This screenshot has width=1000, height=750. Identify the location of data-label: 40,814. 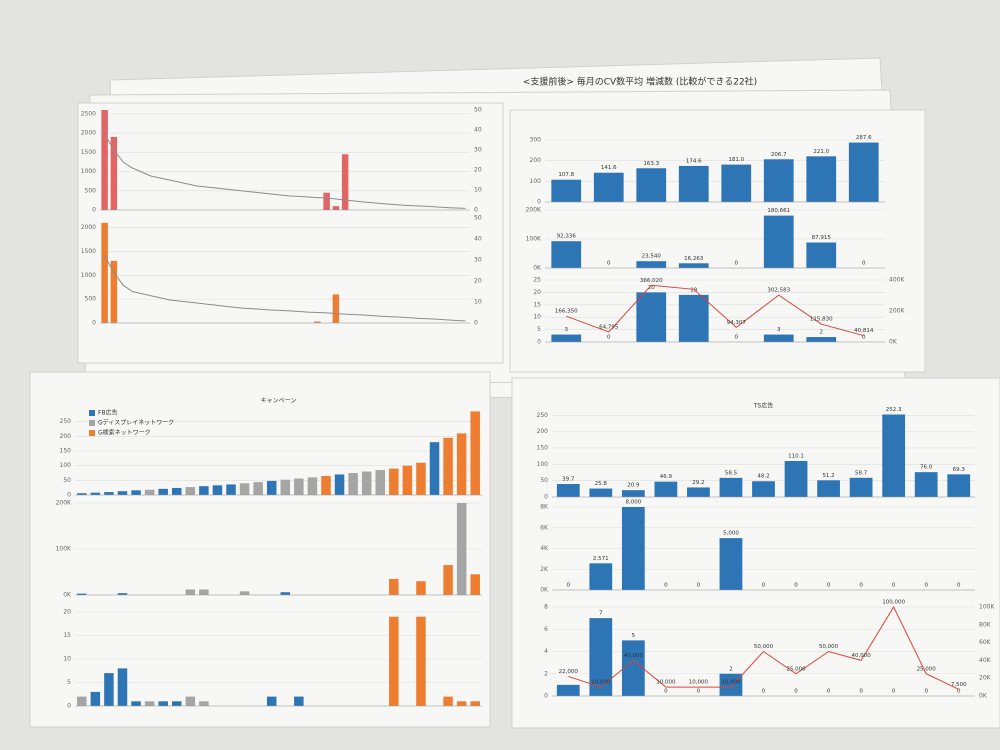
(864, 331).